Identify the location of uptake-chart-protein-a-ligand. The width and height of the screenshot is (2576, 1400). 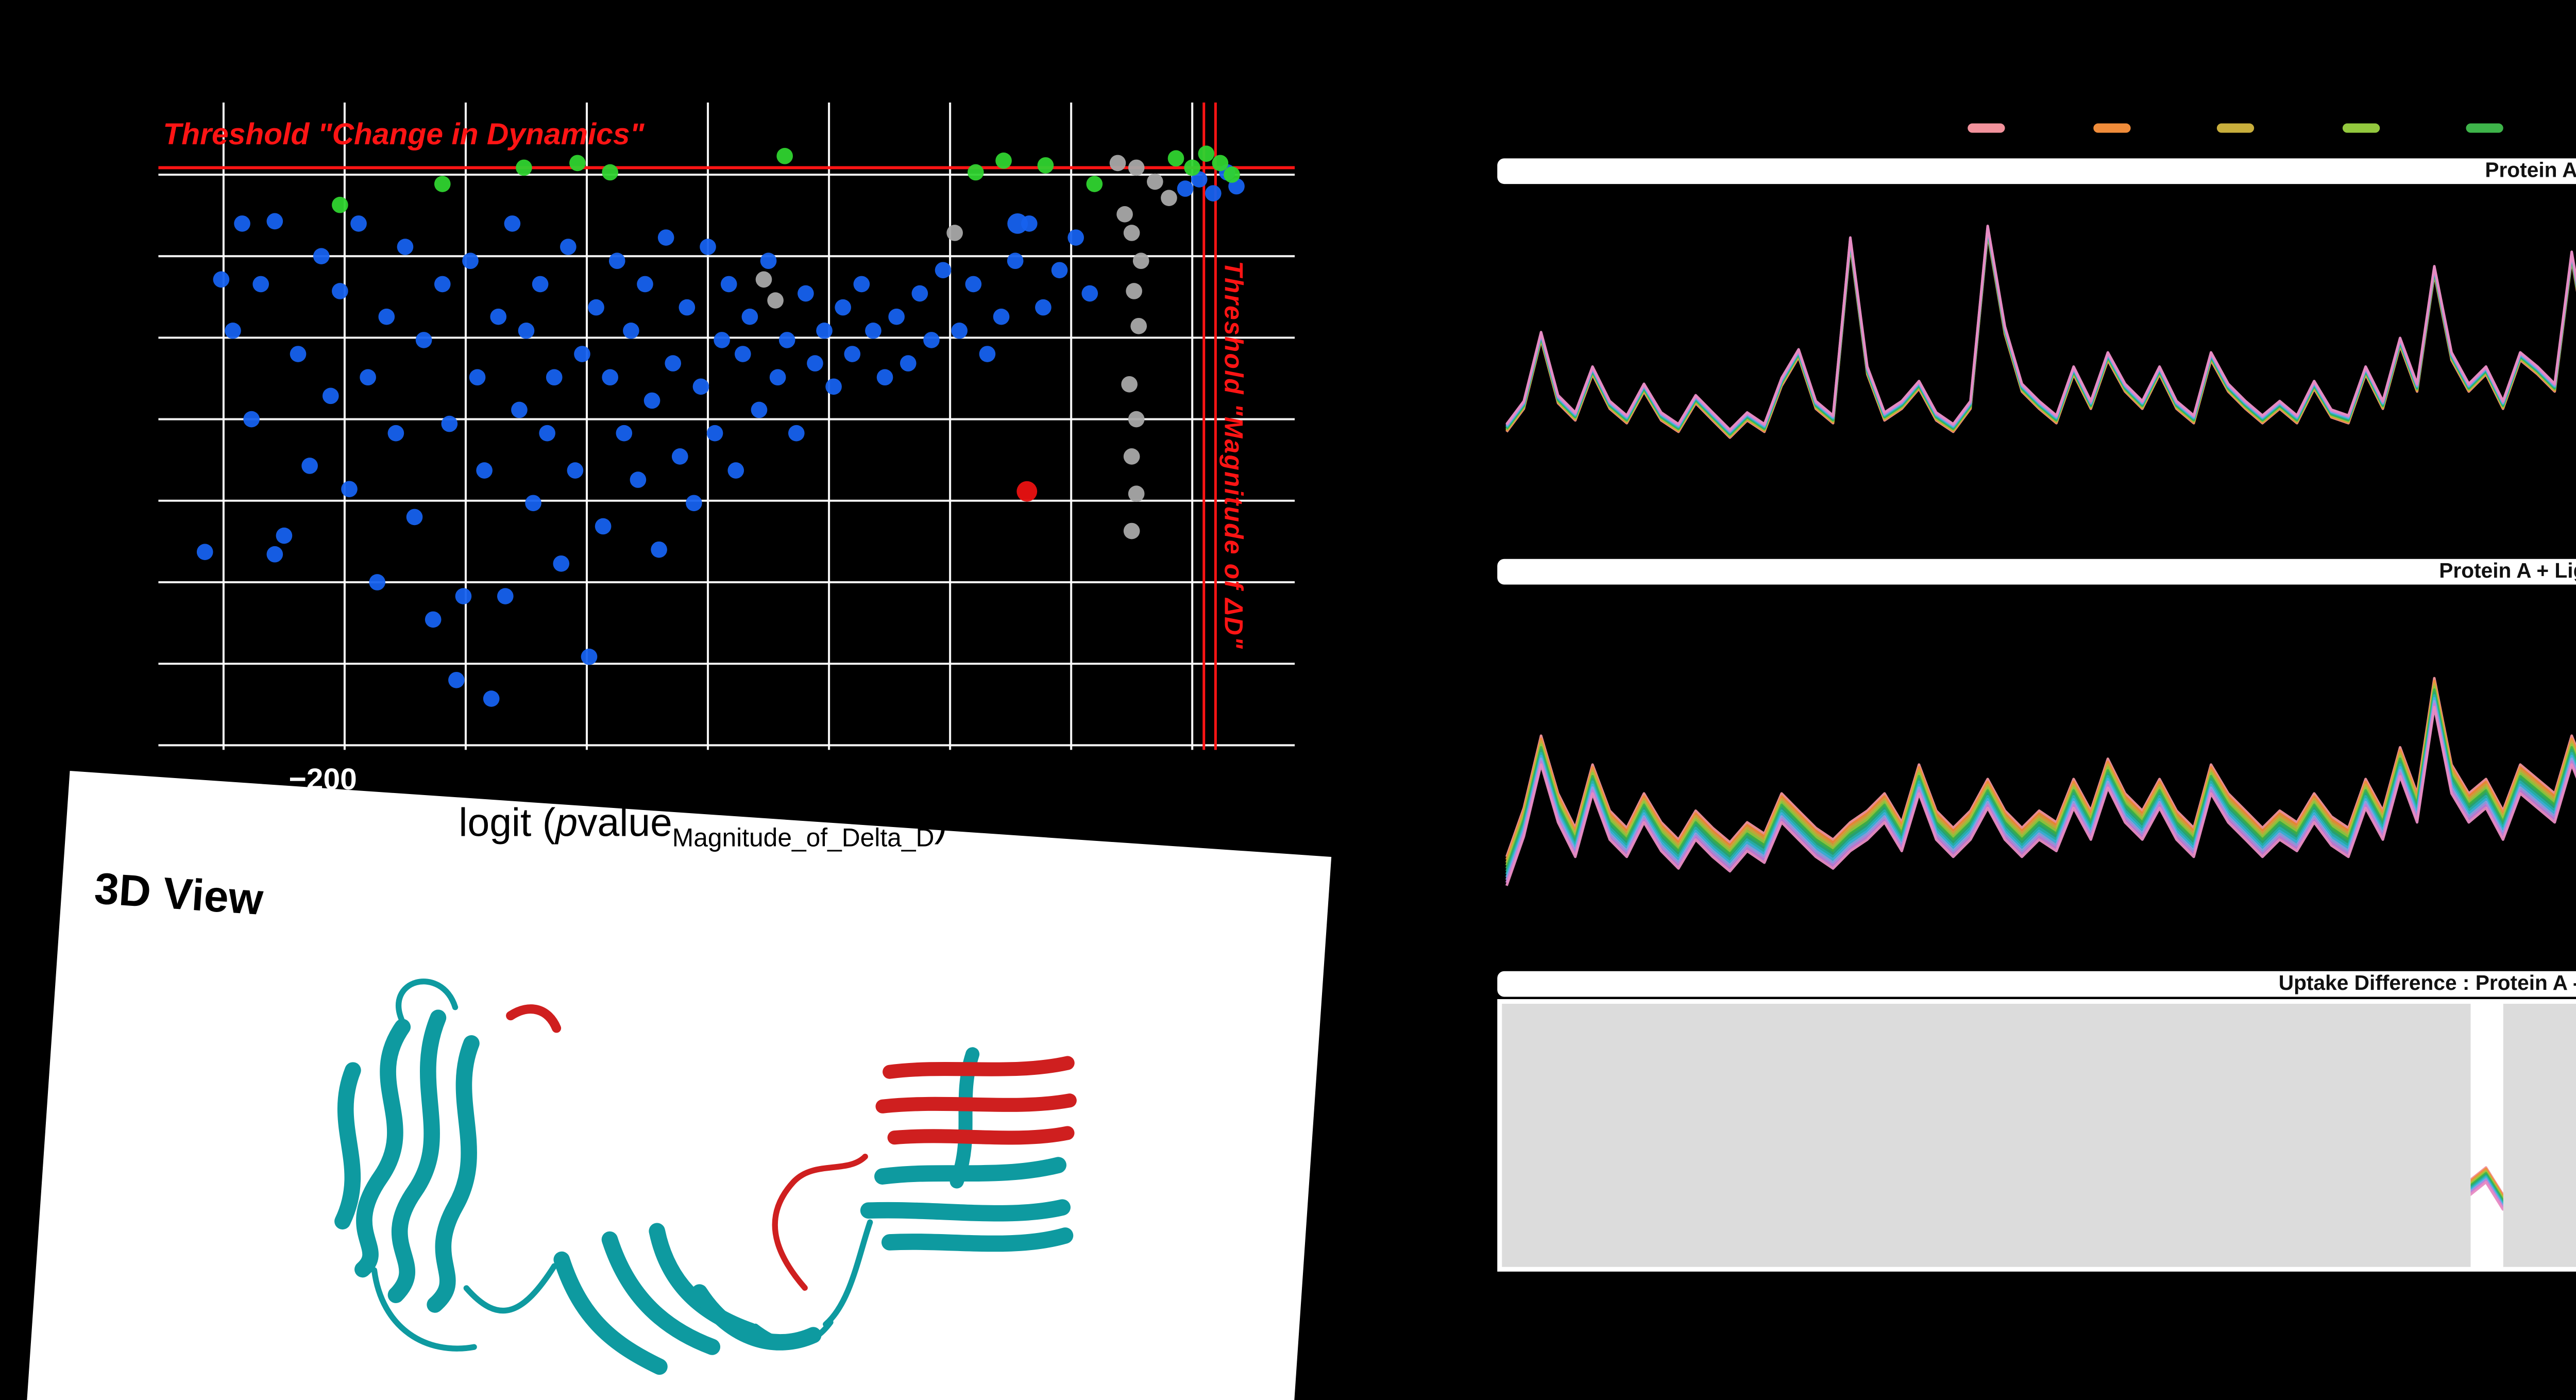
(2036, 779).